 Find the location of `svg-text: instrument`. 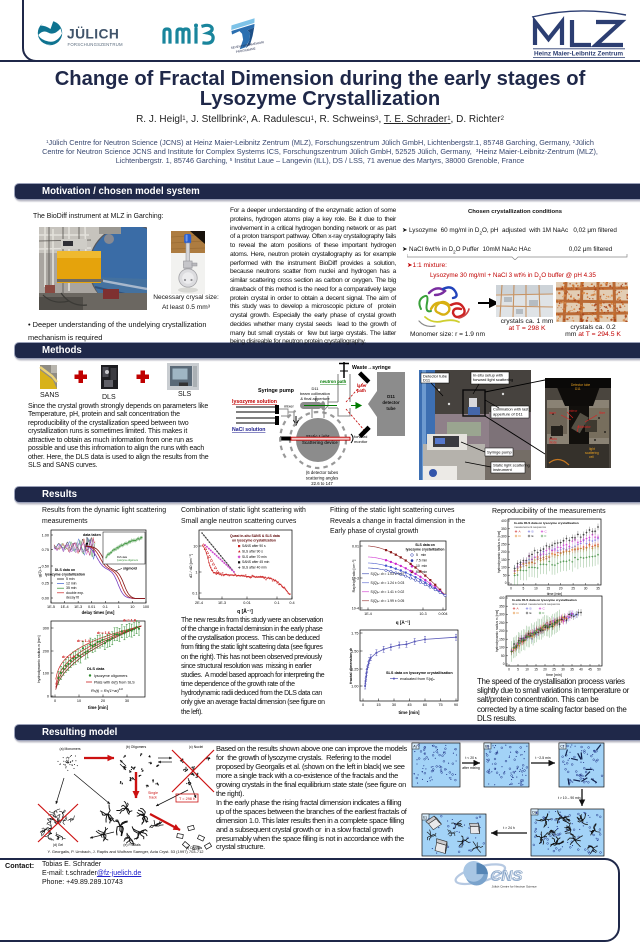

svg-text: instrument is located at coordinates (503, 469).